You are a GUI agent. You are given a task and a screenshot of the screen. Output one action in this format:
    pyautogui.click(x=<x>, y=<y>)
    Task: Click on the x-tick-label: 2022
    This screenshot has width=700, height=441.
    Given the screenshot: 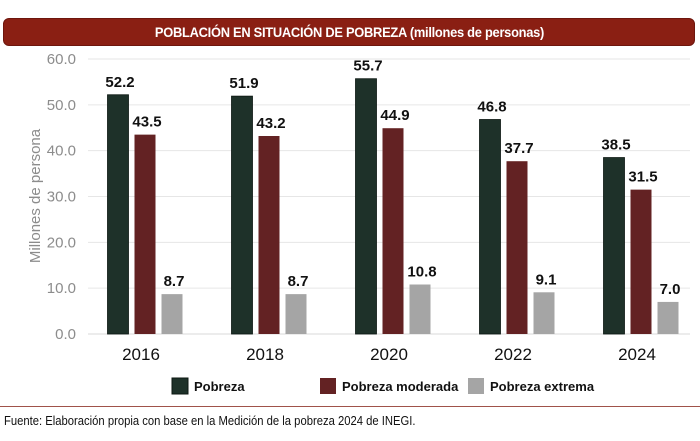 What is the action you would take?
    pyautogui.click(x=513, y=354)
    